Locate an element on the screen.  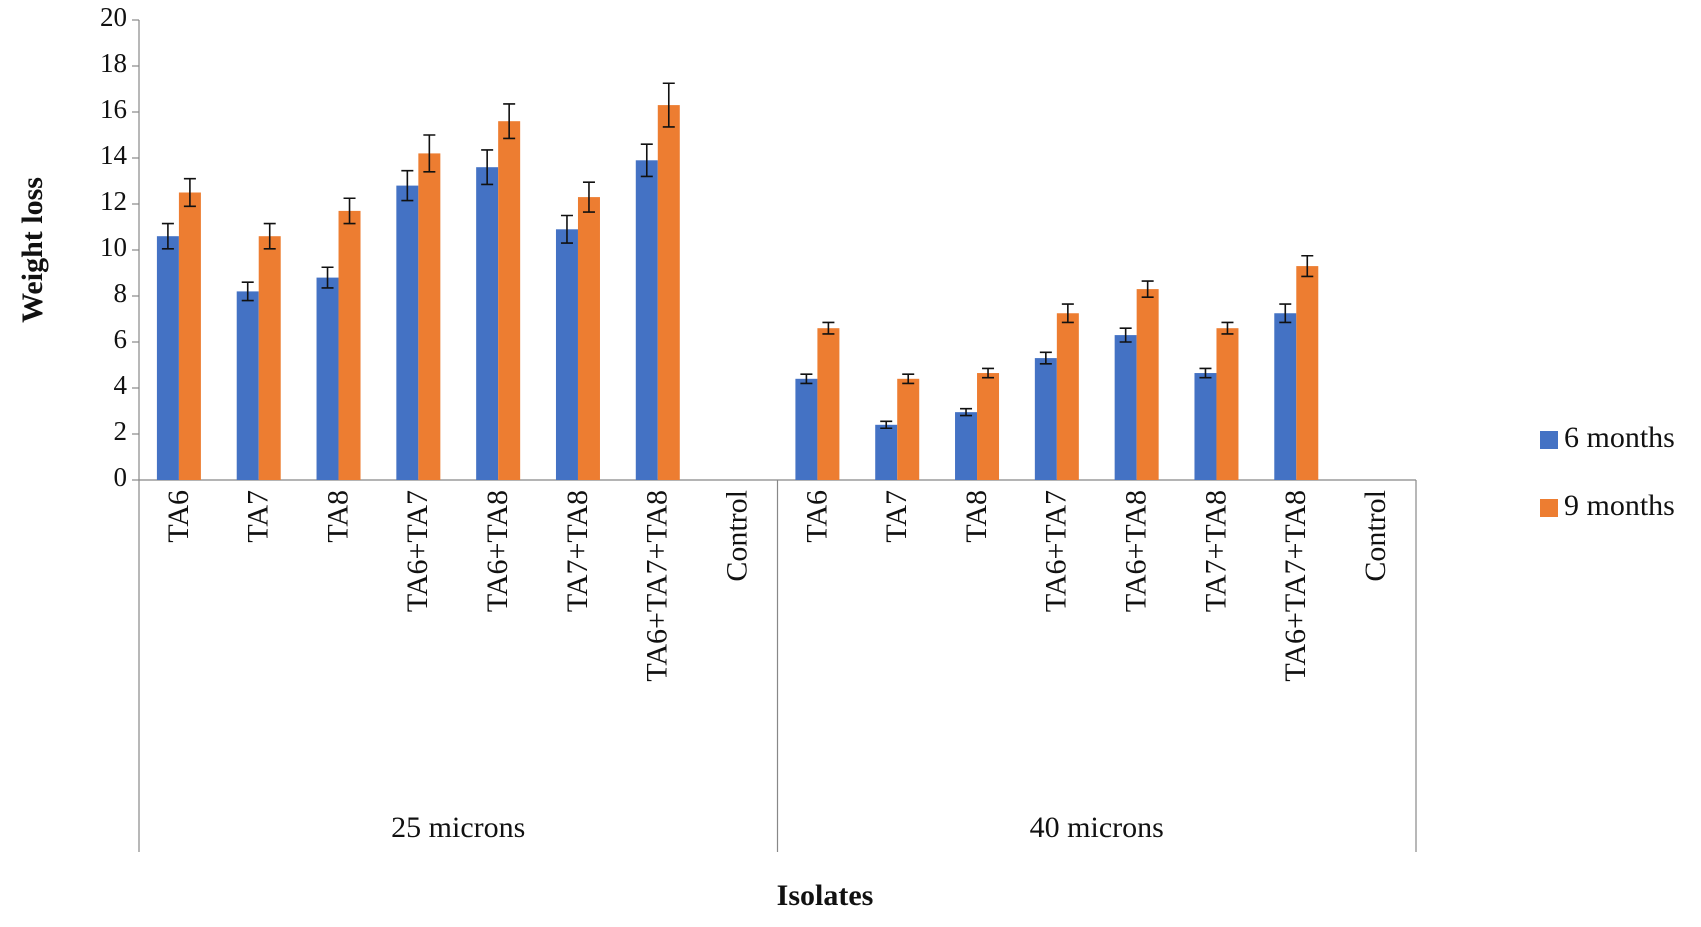
group-label: 25 microns is located at coordinates (458, 827).